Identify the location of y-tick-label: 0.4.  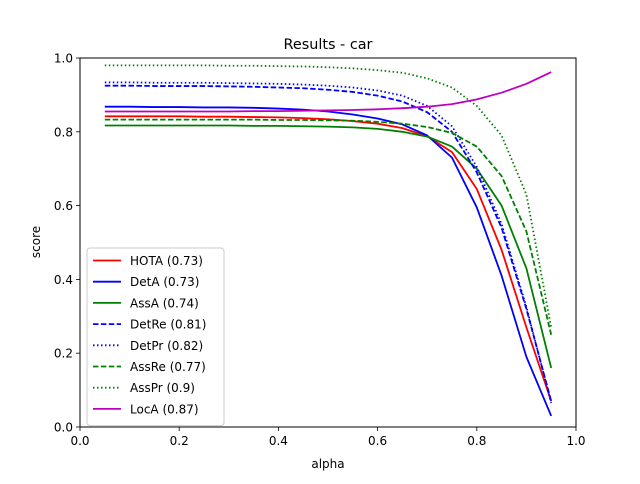
(63, 280).